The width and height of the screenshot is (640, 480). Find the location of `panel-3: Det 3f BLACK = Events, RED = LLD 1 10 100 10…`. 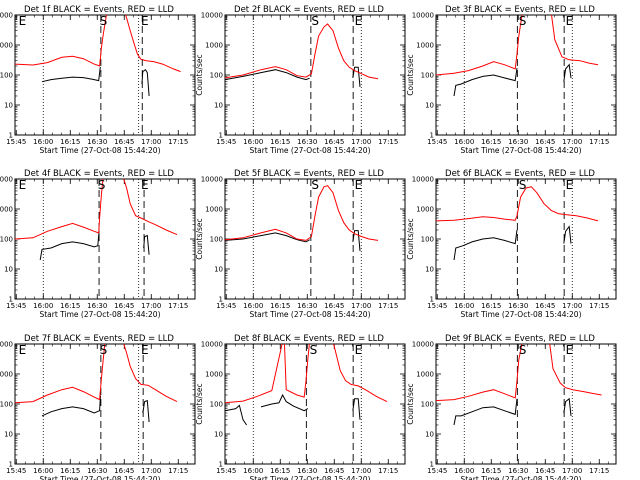

panel-3: Det 3f BLACK = Events, RED = LLD 1 10 100 10… is located at coordinates (511, 80).